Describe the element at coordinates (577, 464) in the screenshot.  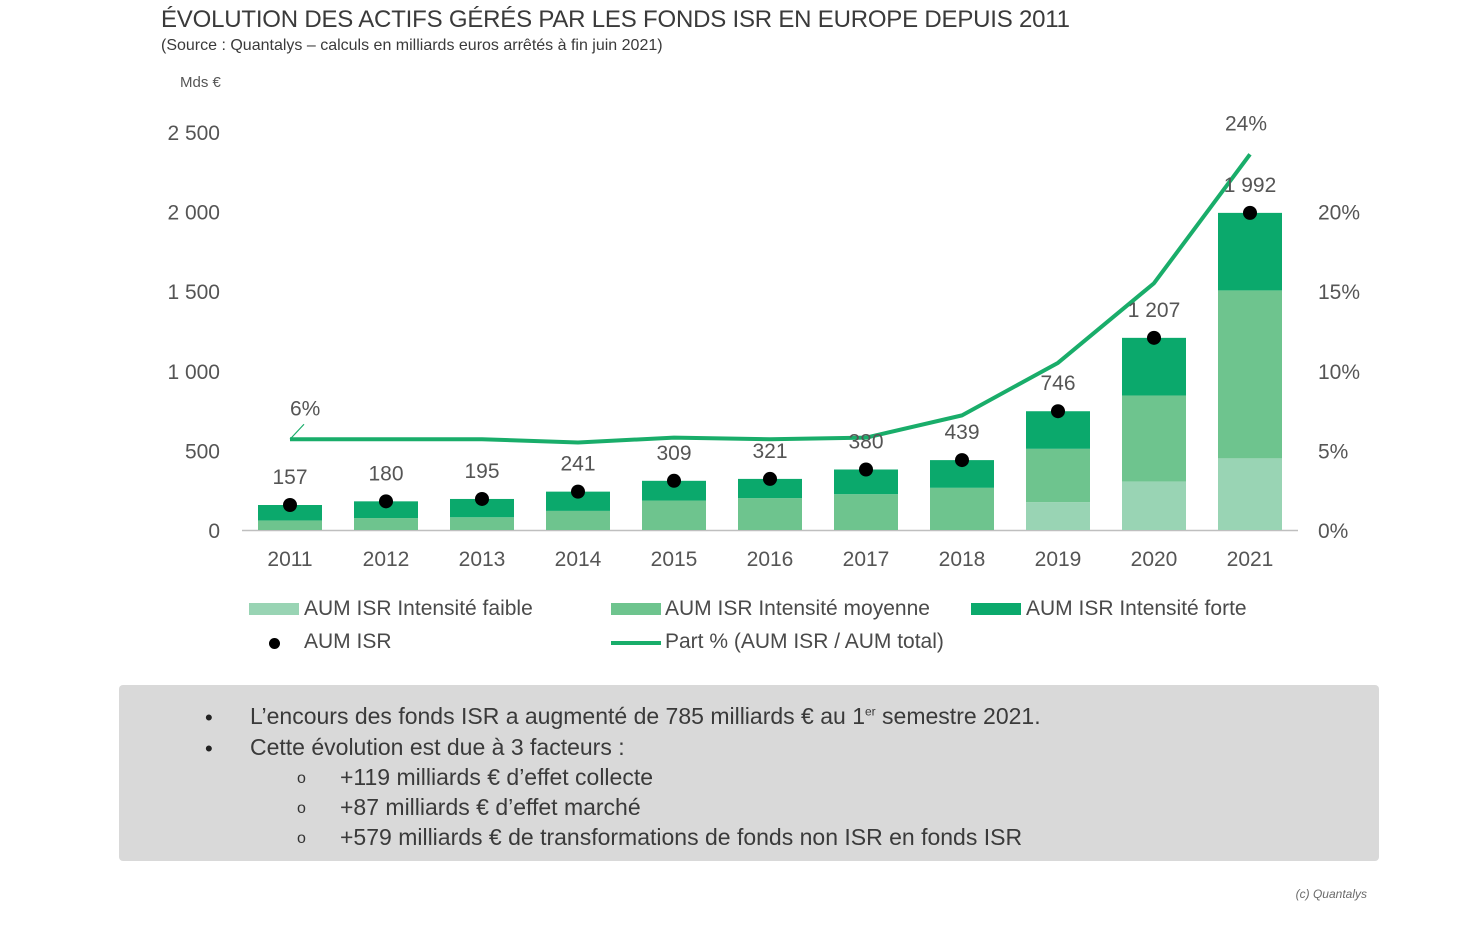
I see `aum-total-label: 241` at that location.